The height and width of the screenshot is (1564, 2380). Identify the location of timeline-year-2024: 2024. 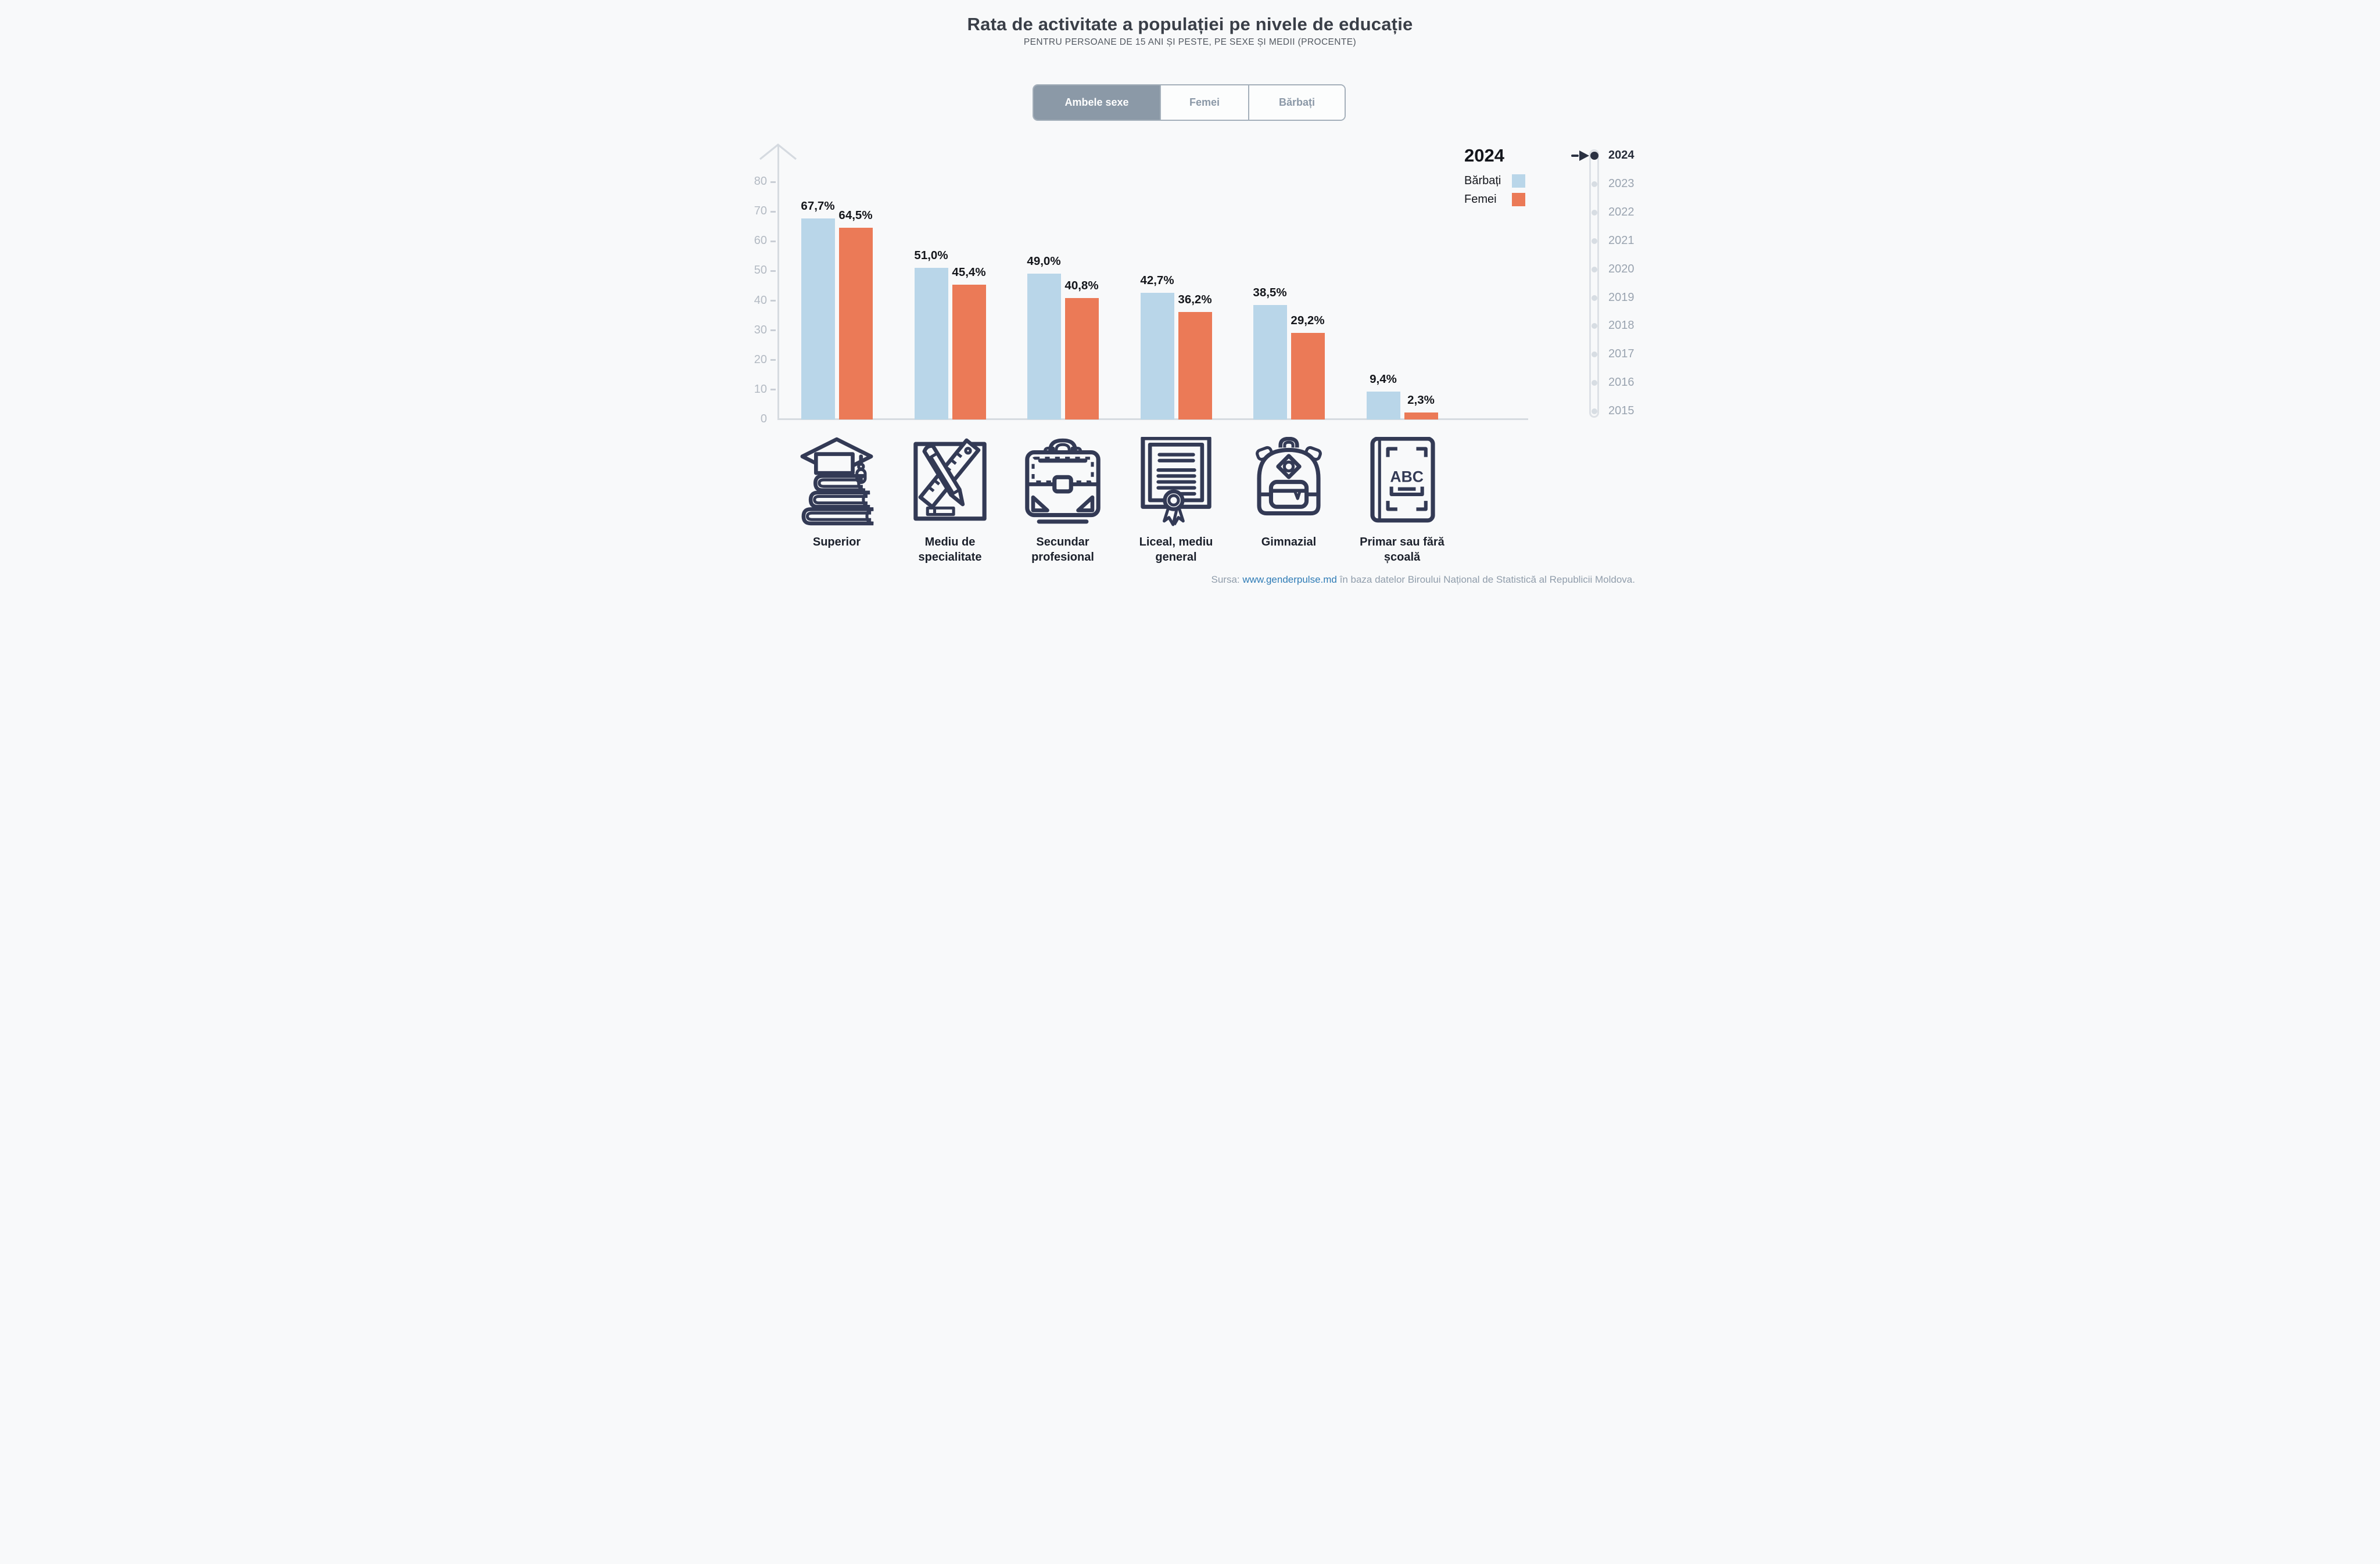
(1621, 155).